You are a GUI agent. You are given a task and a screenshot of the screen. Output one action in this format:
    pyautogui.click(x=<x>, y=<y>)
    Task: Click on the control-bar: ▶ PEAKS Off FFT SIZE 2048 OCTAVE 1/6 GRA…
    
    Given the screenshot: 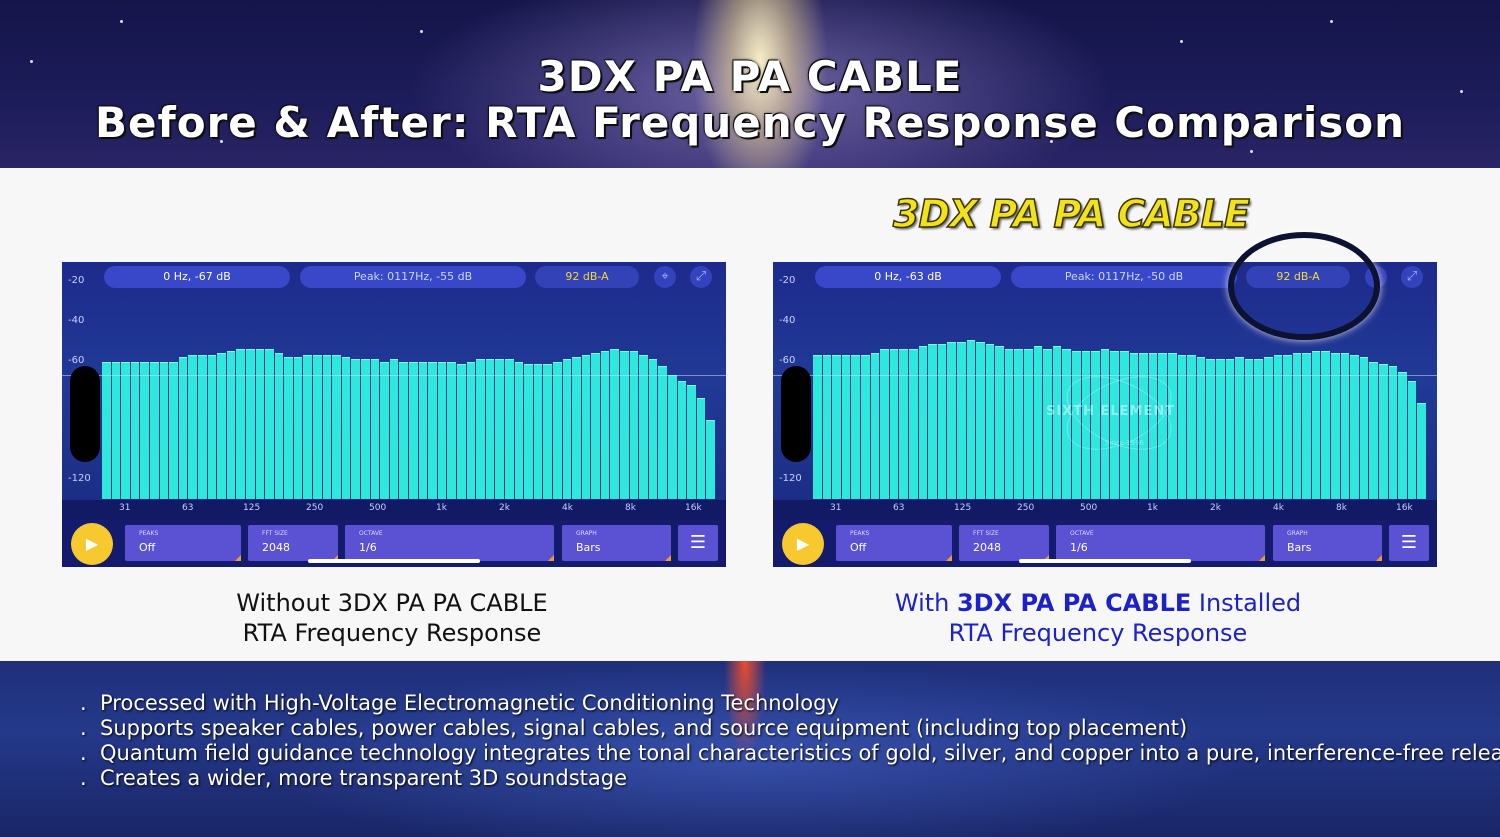 What is the action you would take?
    pyautogui.click(x=1105, y=543)
    